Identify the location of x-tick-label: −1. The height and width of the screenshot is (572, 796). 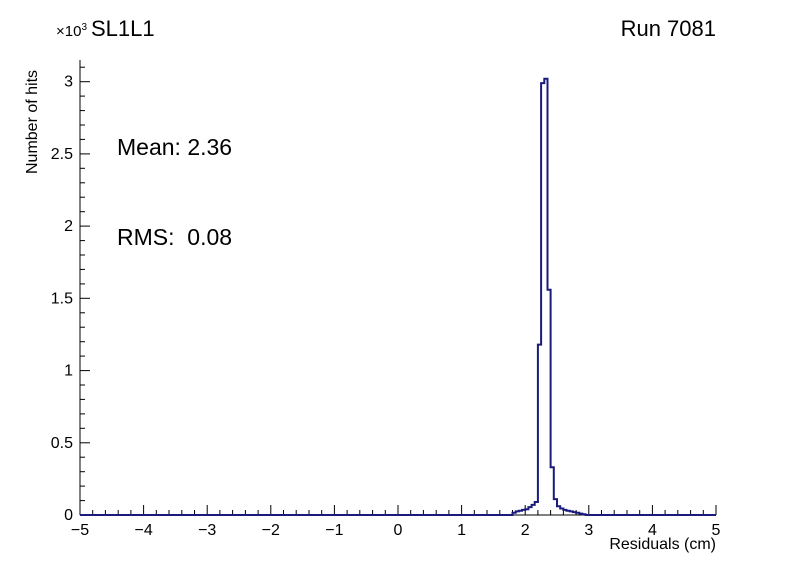
(334, 530).